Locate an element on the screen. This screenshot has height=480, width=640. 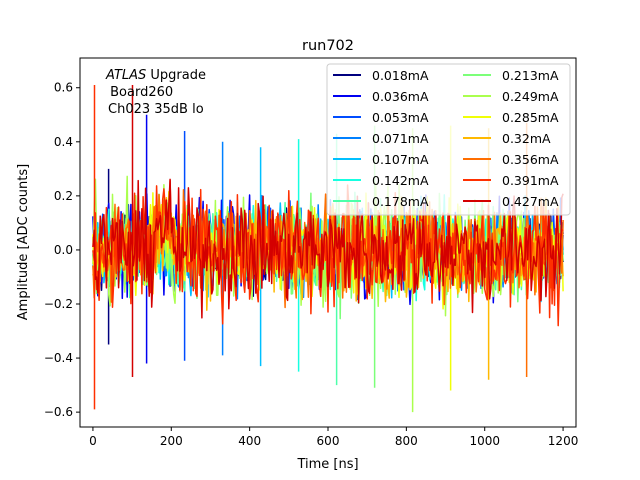
x-tick-label: 0 is located at coordinates (93, 441).